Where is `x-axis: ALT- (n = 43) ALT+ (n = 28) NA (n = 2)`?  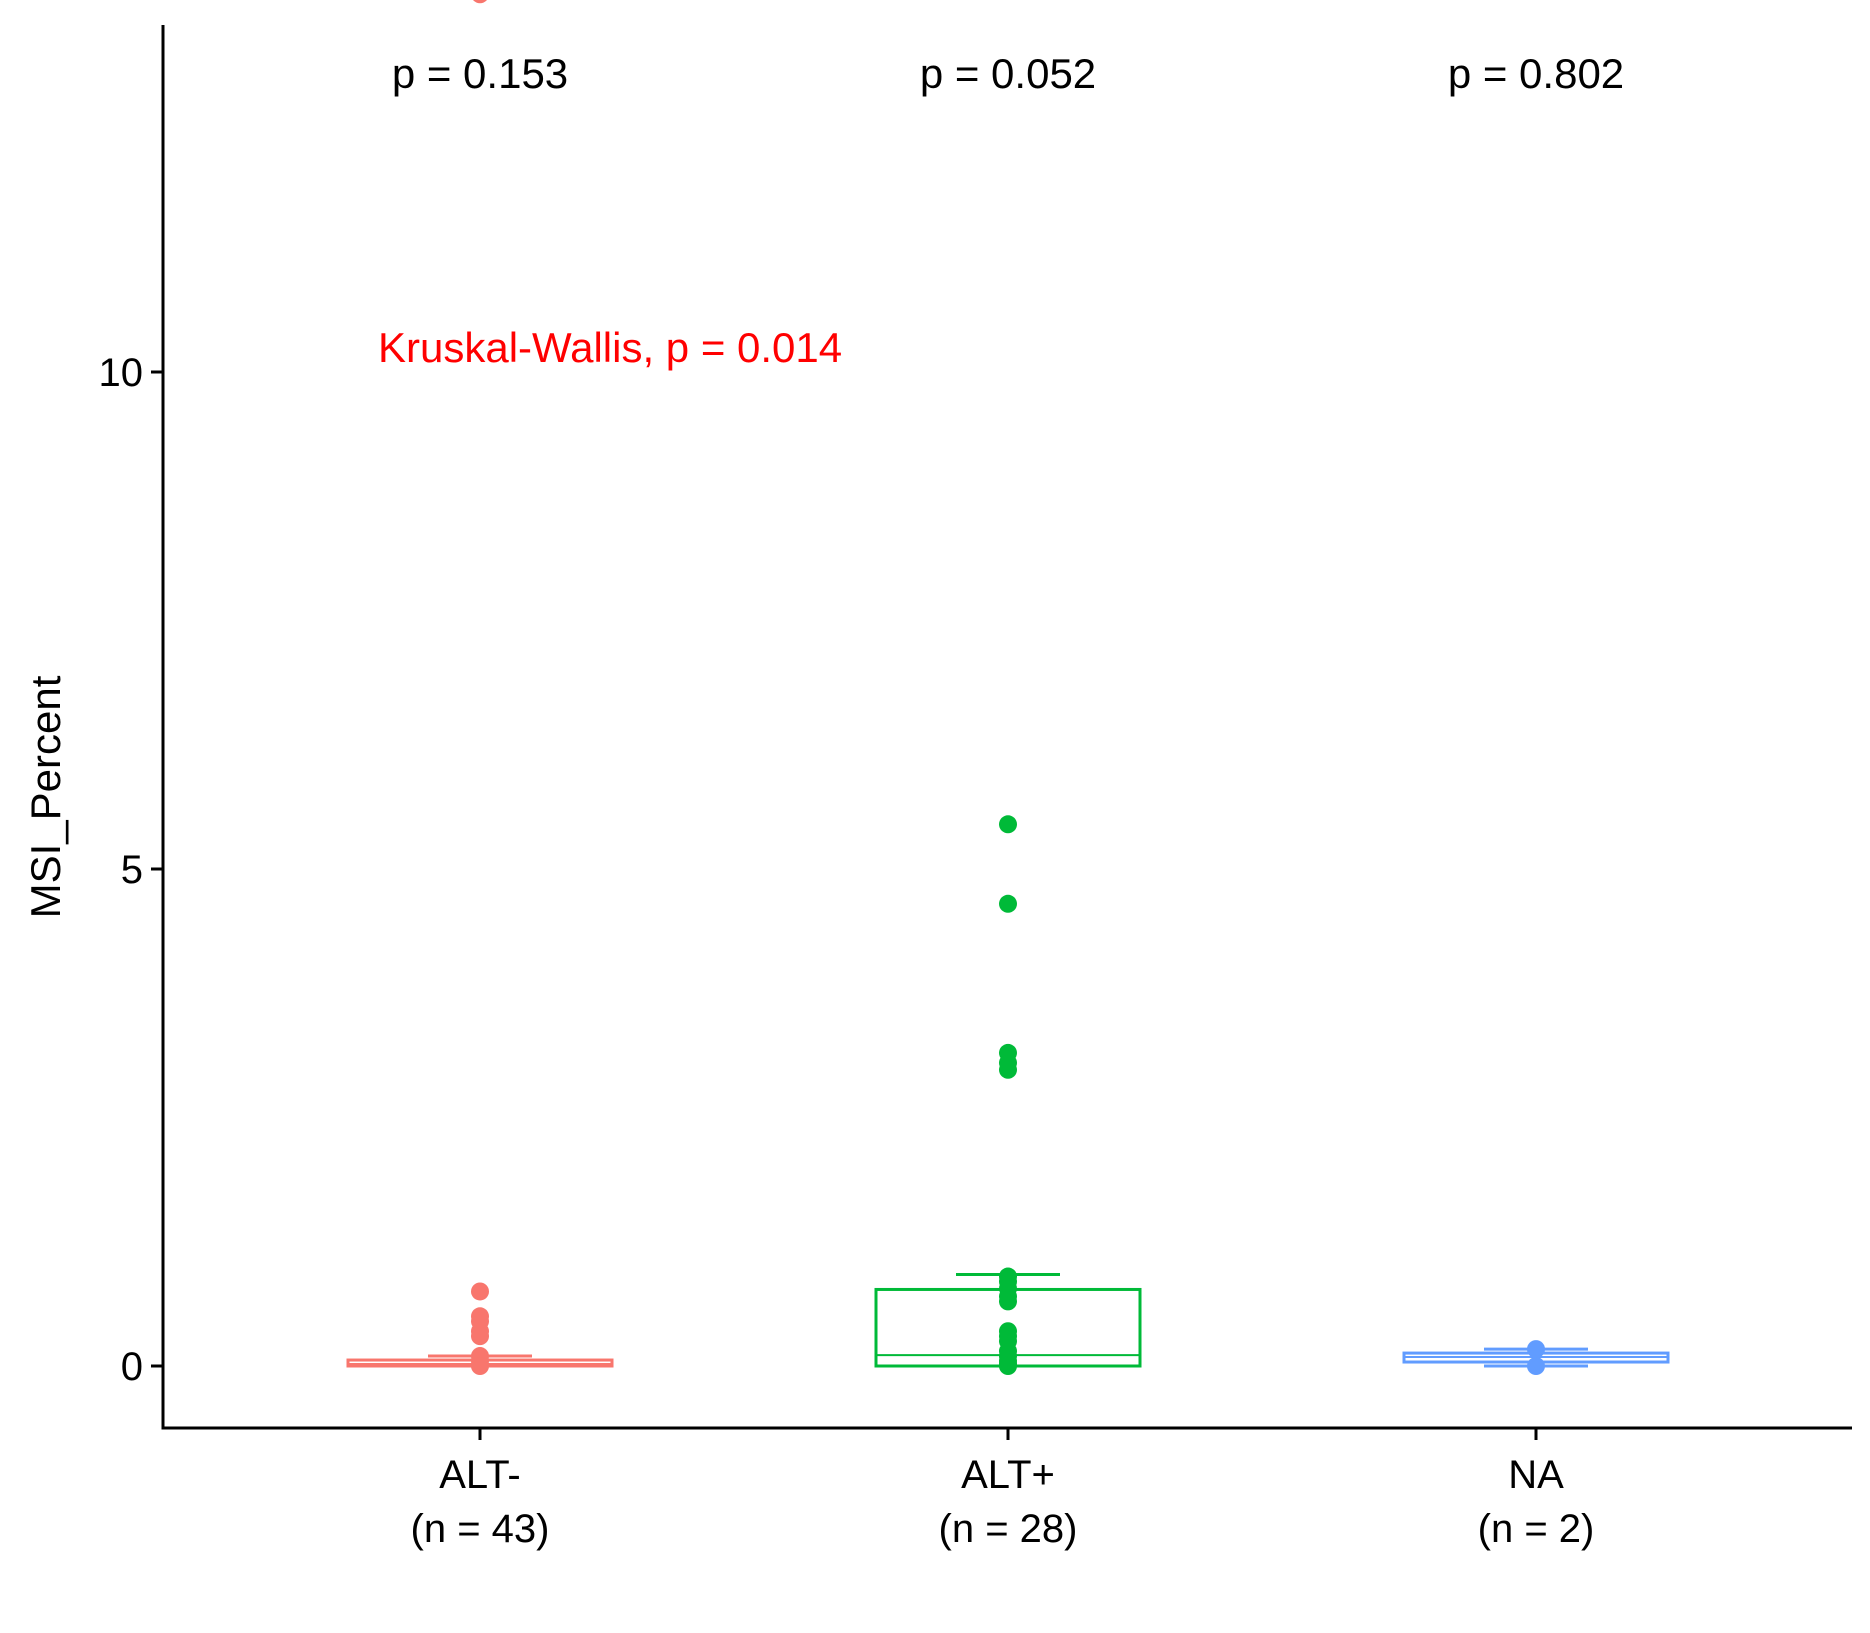
x-axis: ALT- (n = 43) ALT+ (n = 28) NA (n = 2) is located at coordinates (1006, 1488).